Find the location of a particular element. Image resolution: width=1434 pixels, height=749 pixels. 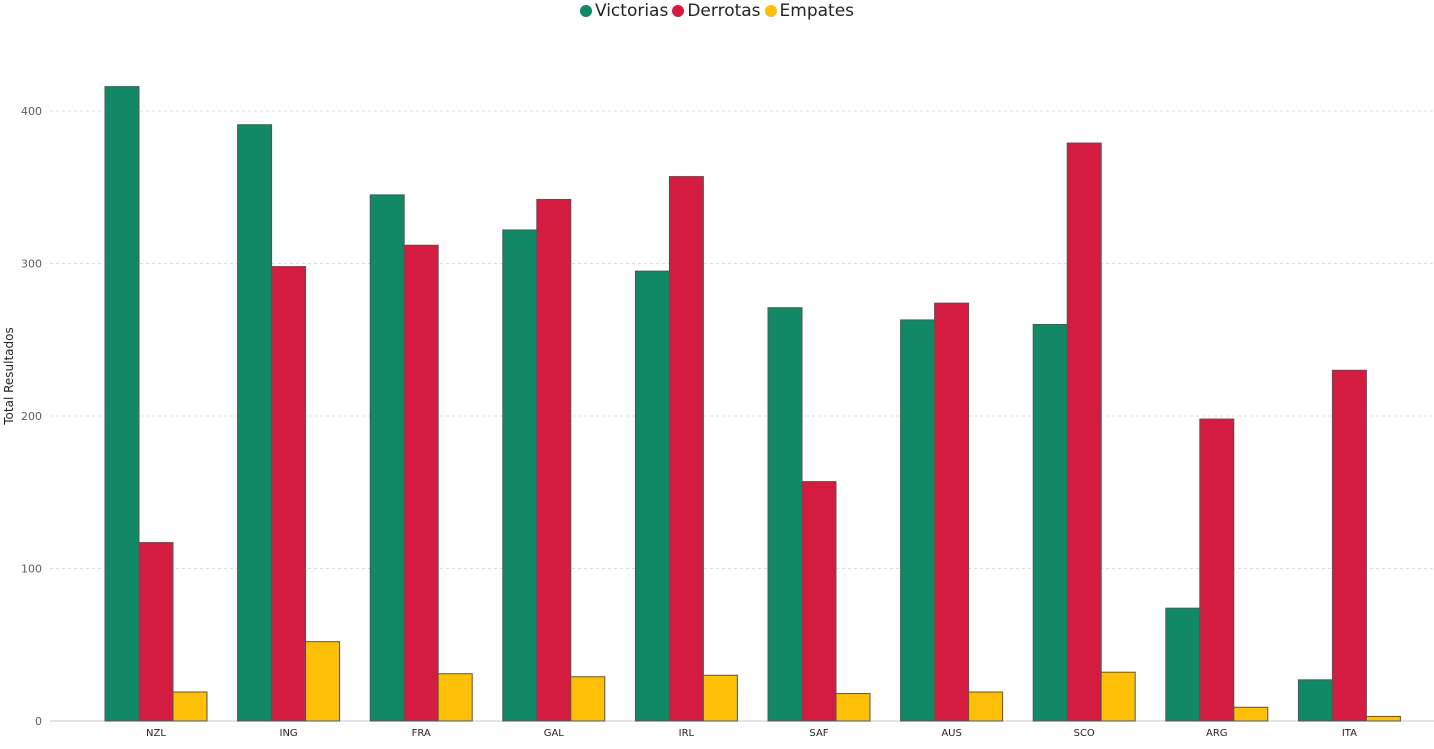

bar-empates-nzl is located at coordinates (190, 706).